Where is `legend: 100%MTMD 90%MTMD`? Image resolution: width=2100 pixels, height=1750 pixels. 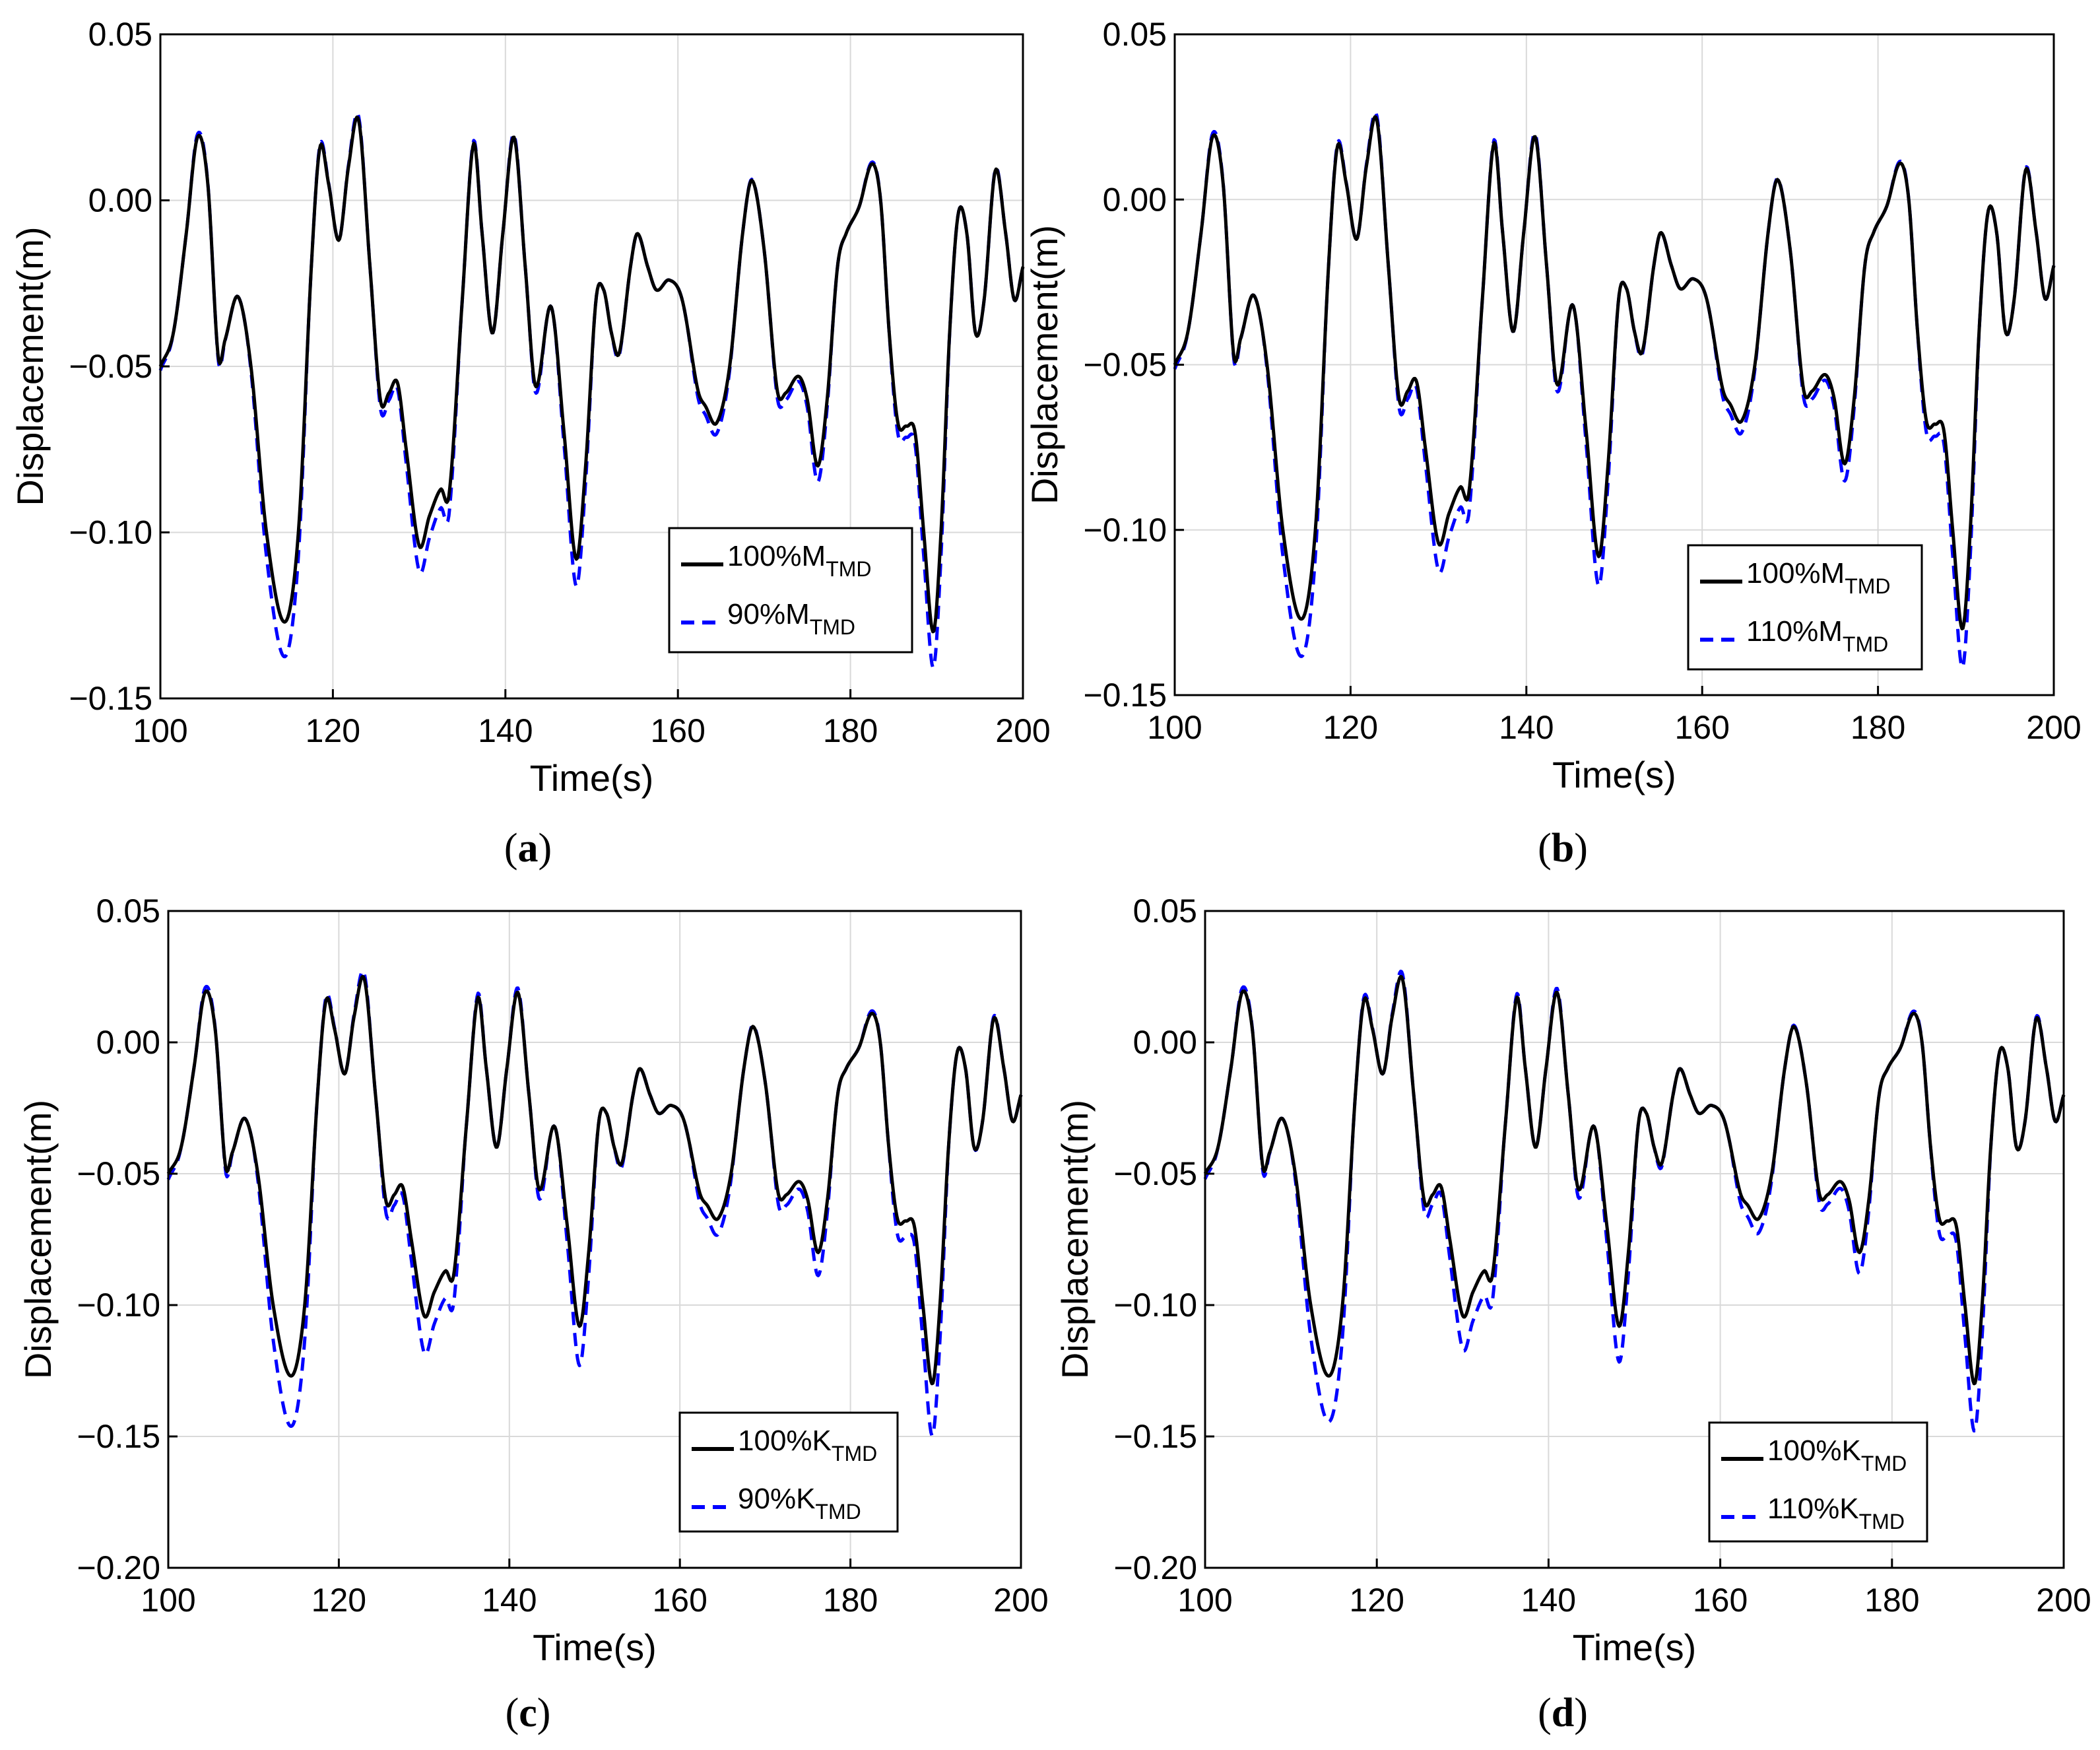
legend: 100%MTMD 90%MTMD is located at coordinates (790, 590).